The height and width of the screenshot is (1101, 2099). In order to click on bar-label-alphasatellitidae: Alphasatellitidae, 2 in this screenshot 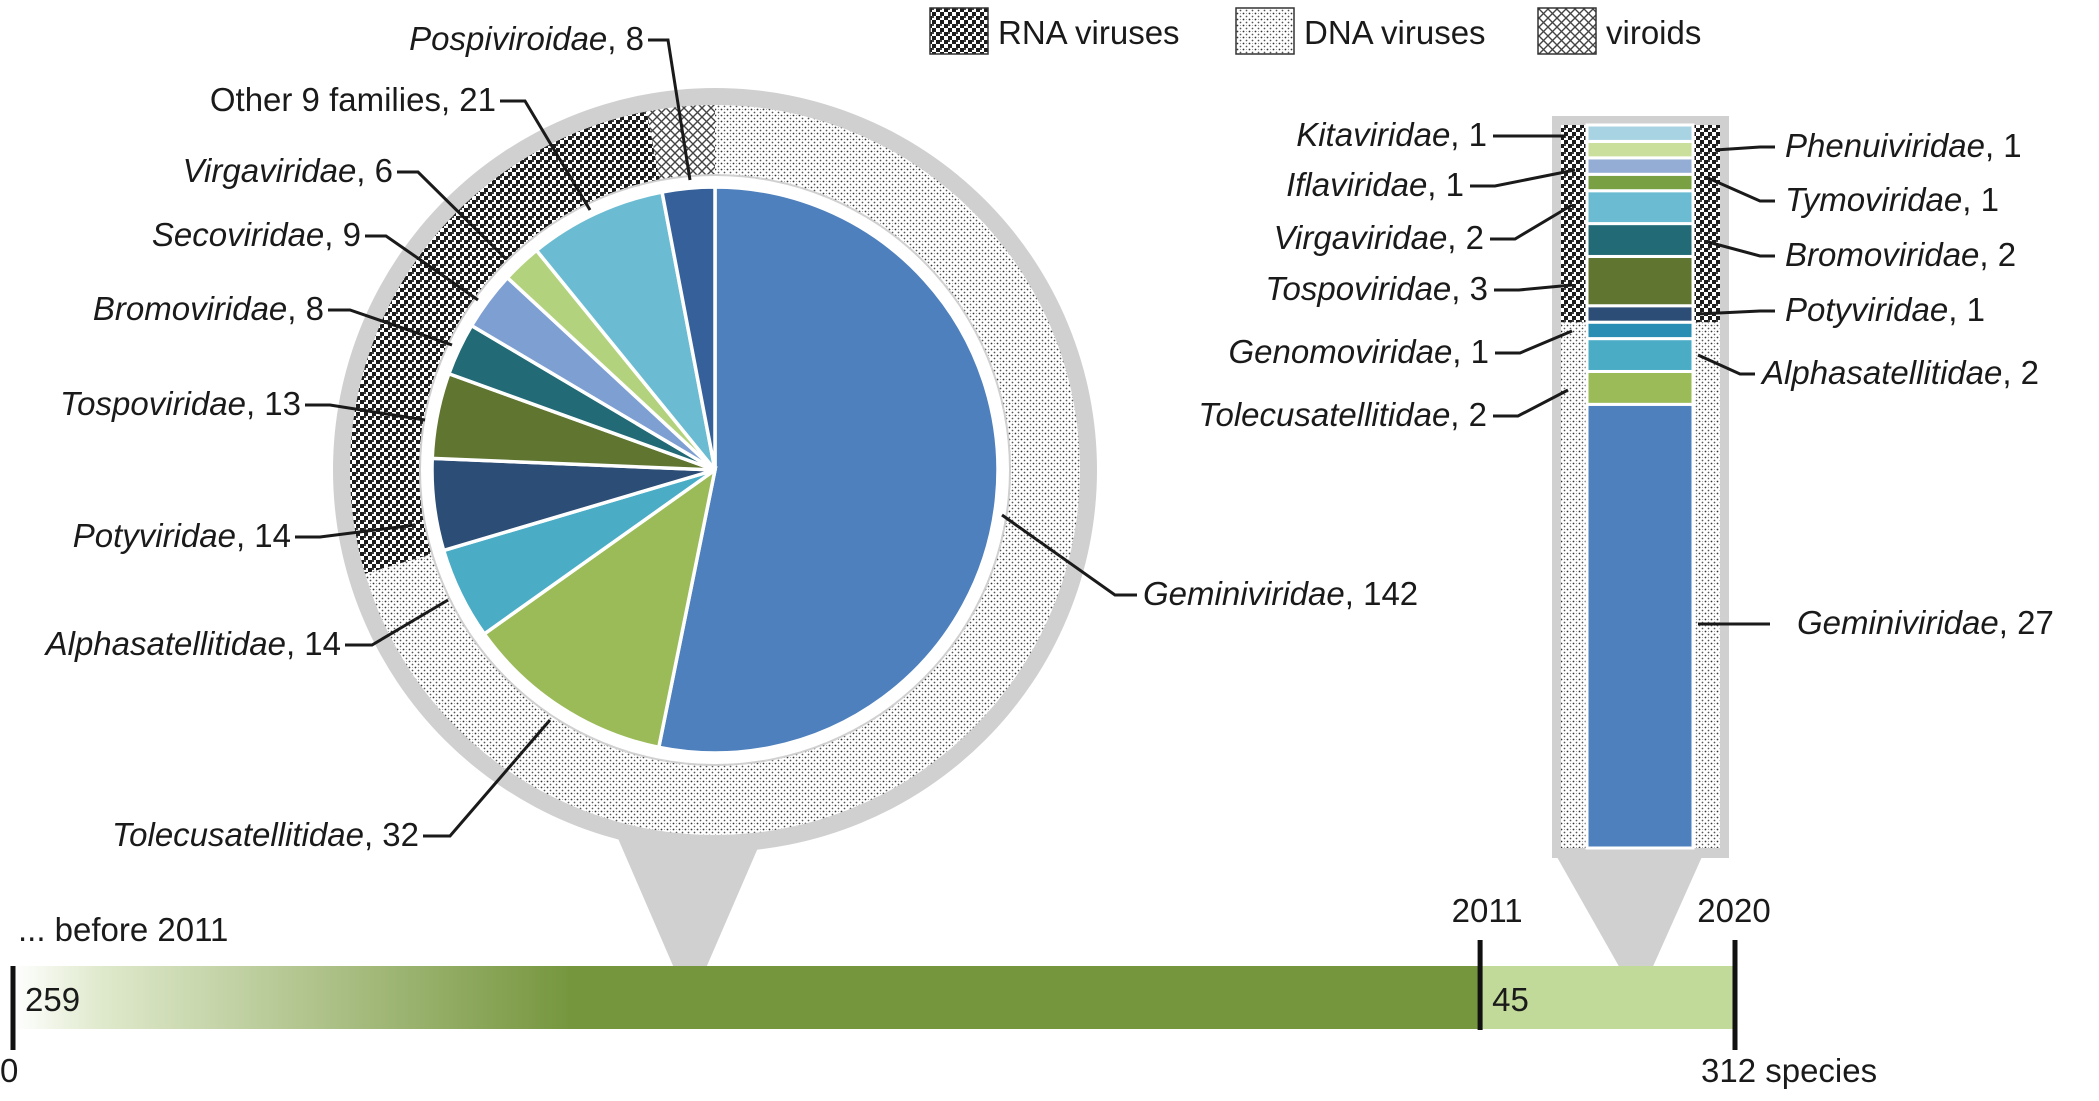, I will do `click(1899, 372)`.